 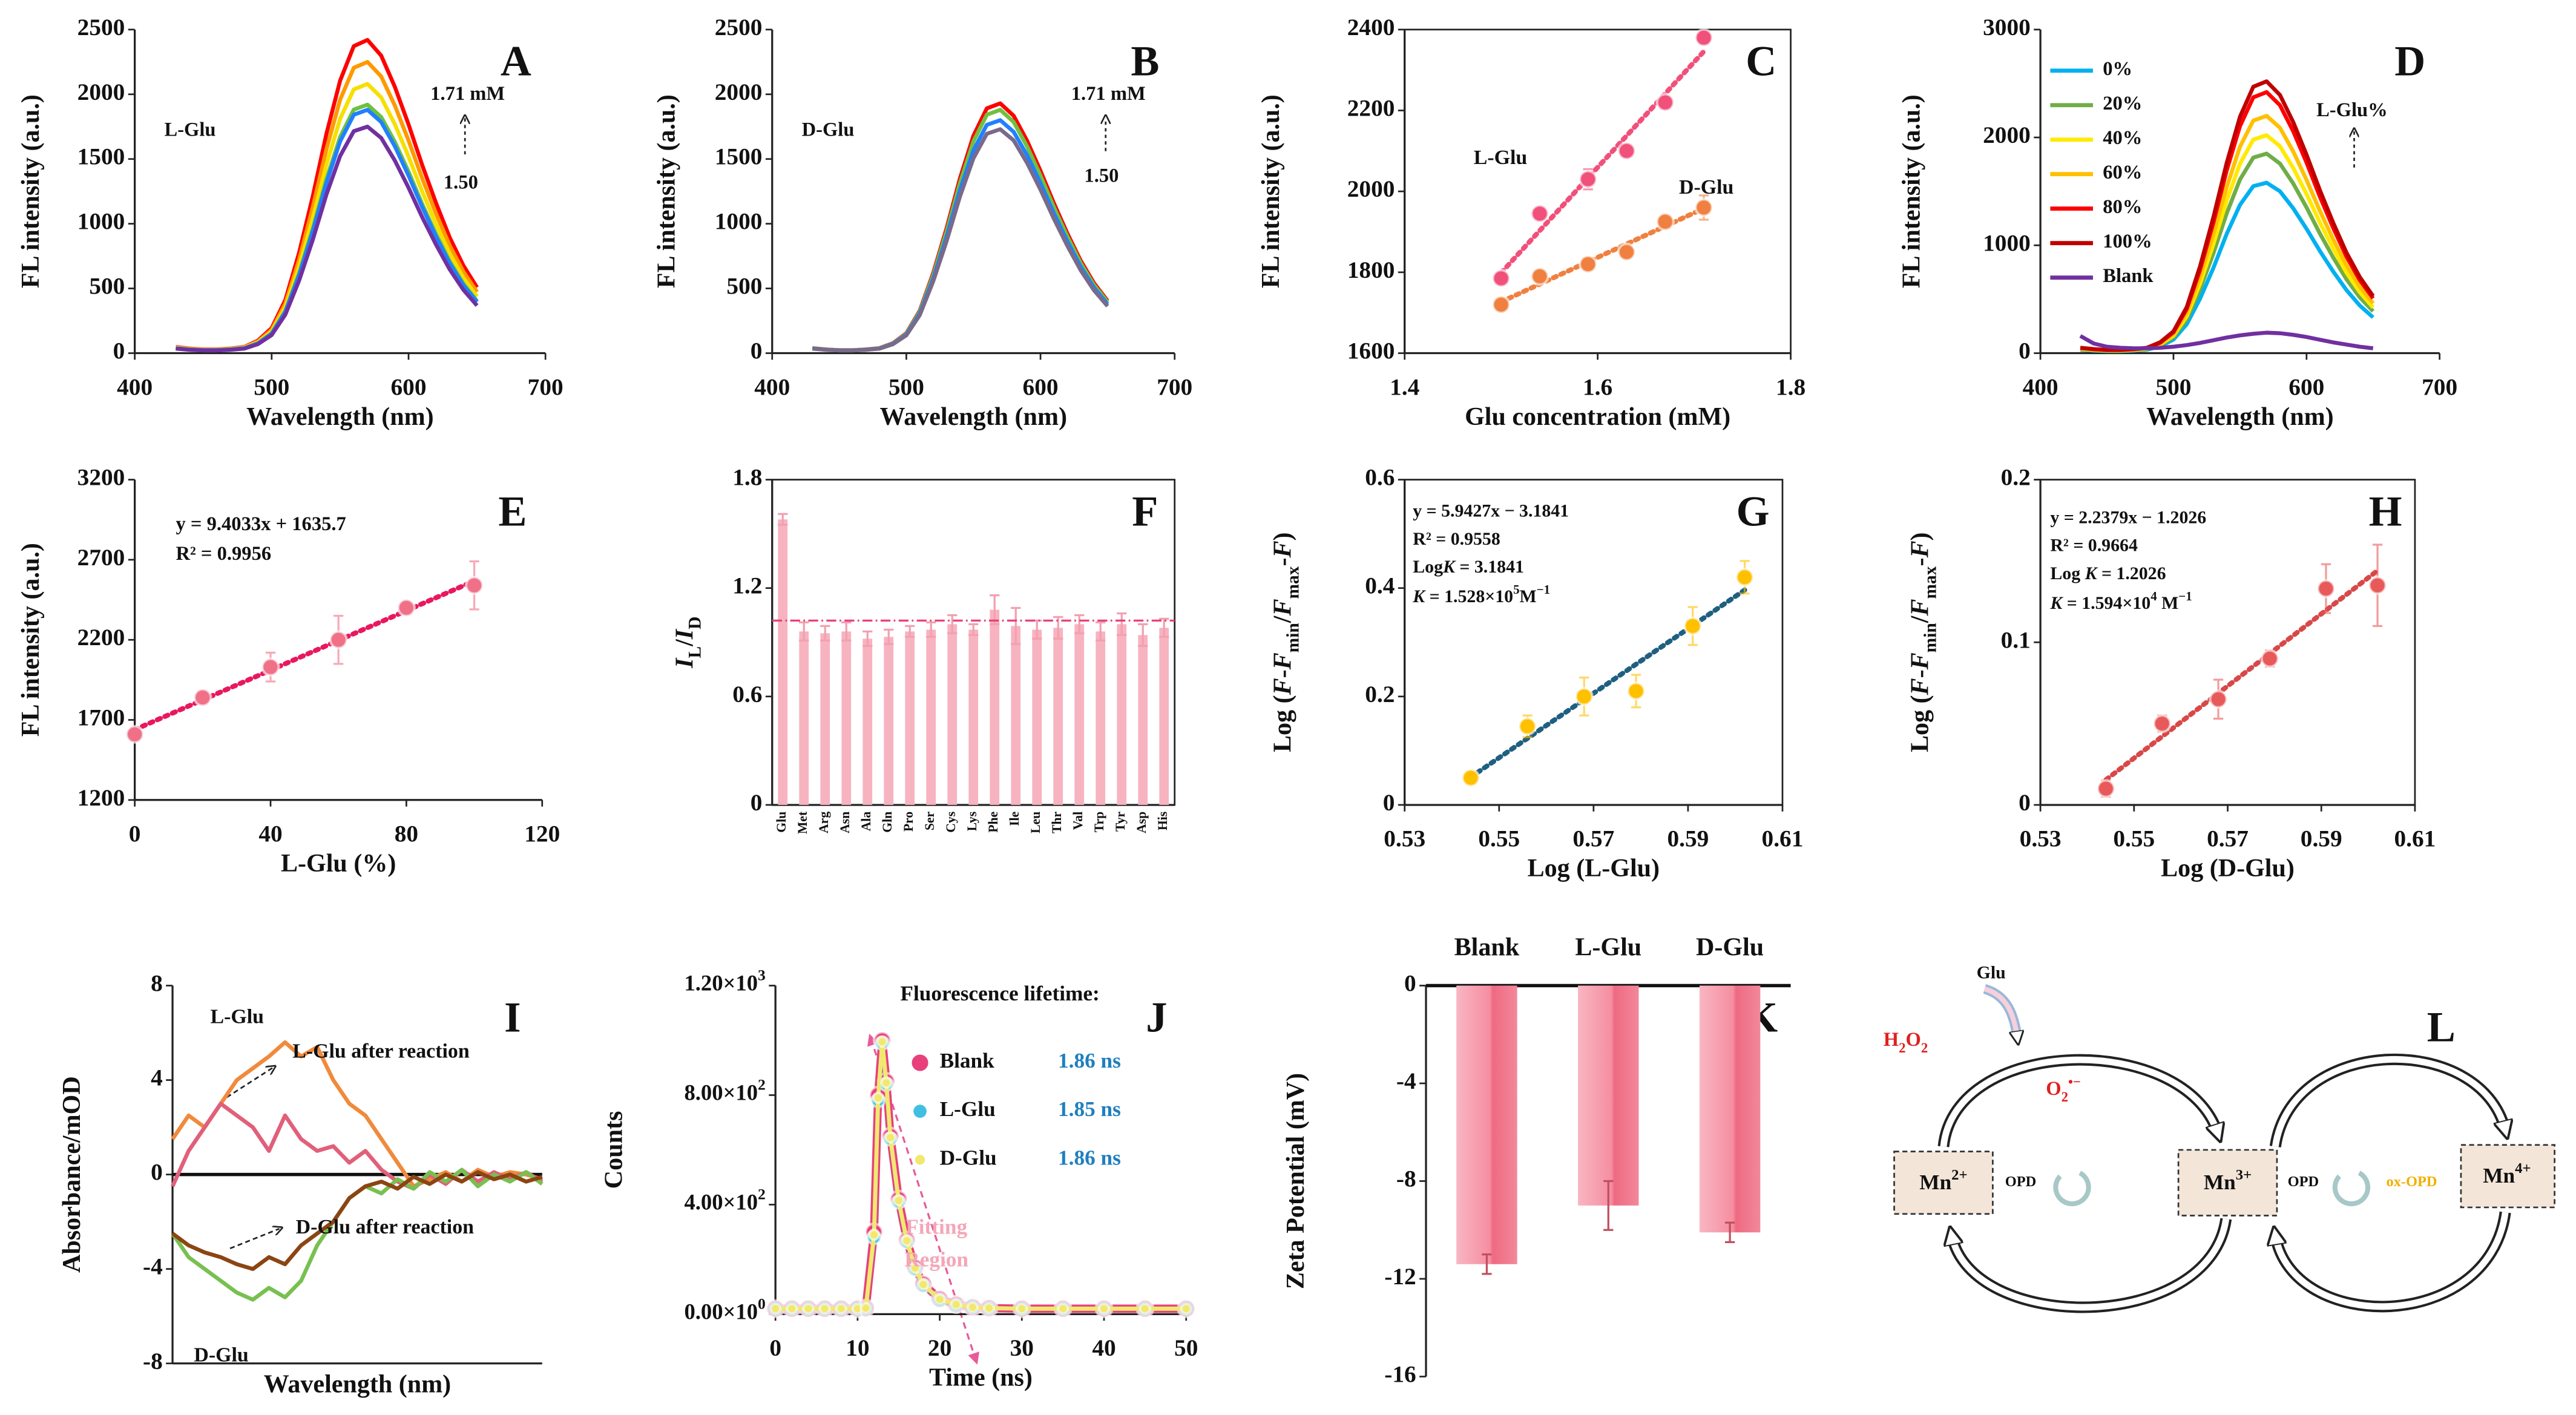 What do you see at coordinates (2228, 869) in the screenshot?
I see `x-axis-label: Log (D-Glu)` at bounding box center [2228, 869].